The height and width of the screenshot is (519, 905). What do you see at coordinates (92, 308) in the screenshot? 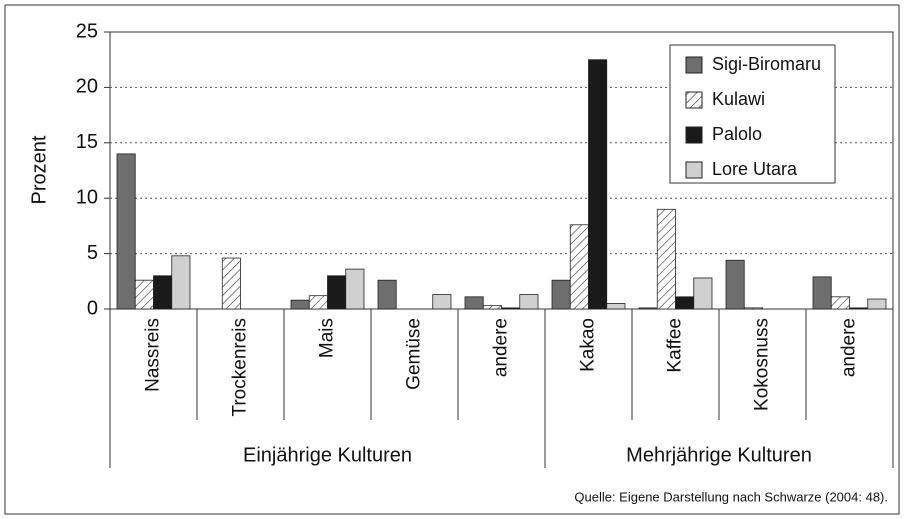
I see `y-tick-label: 0` at bounding box center [92, 308].